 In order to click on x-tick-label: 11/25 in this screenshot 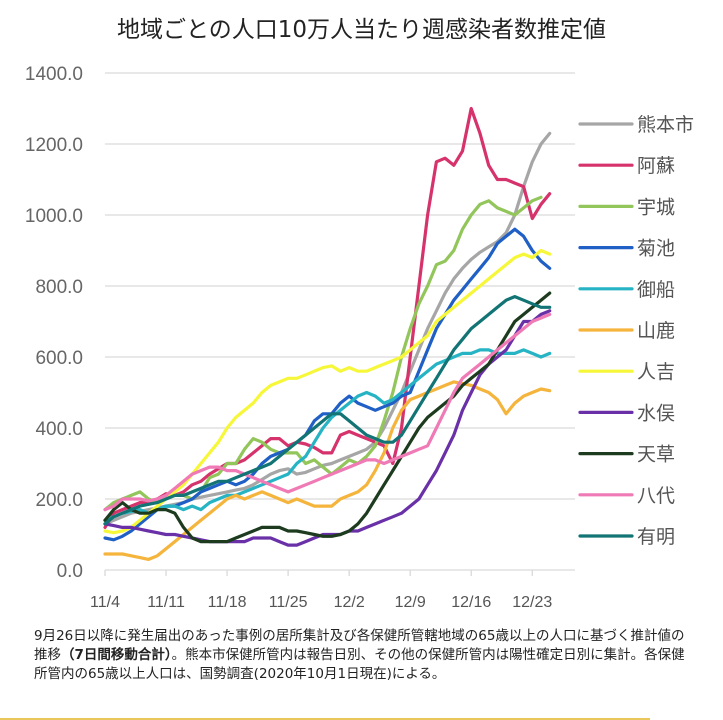, I will do `click(288, 602)`.